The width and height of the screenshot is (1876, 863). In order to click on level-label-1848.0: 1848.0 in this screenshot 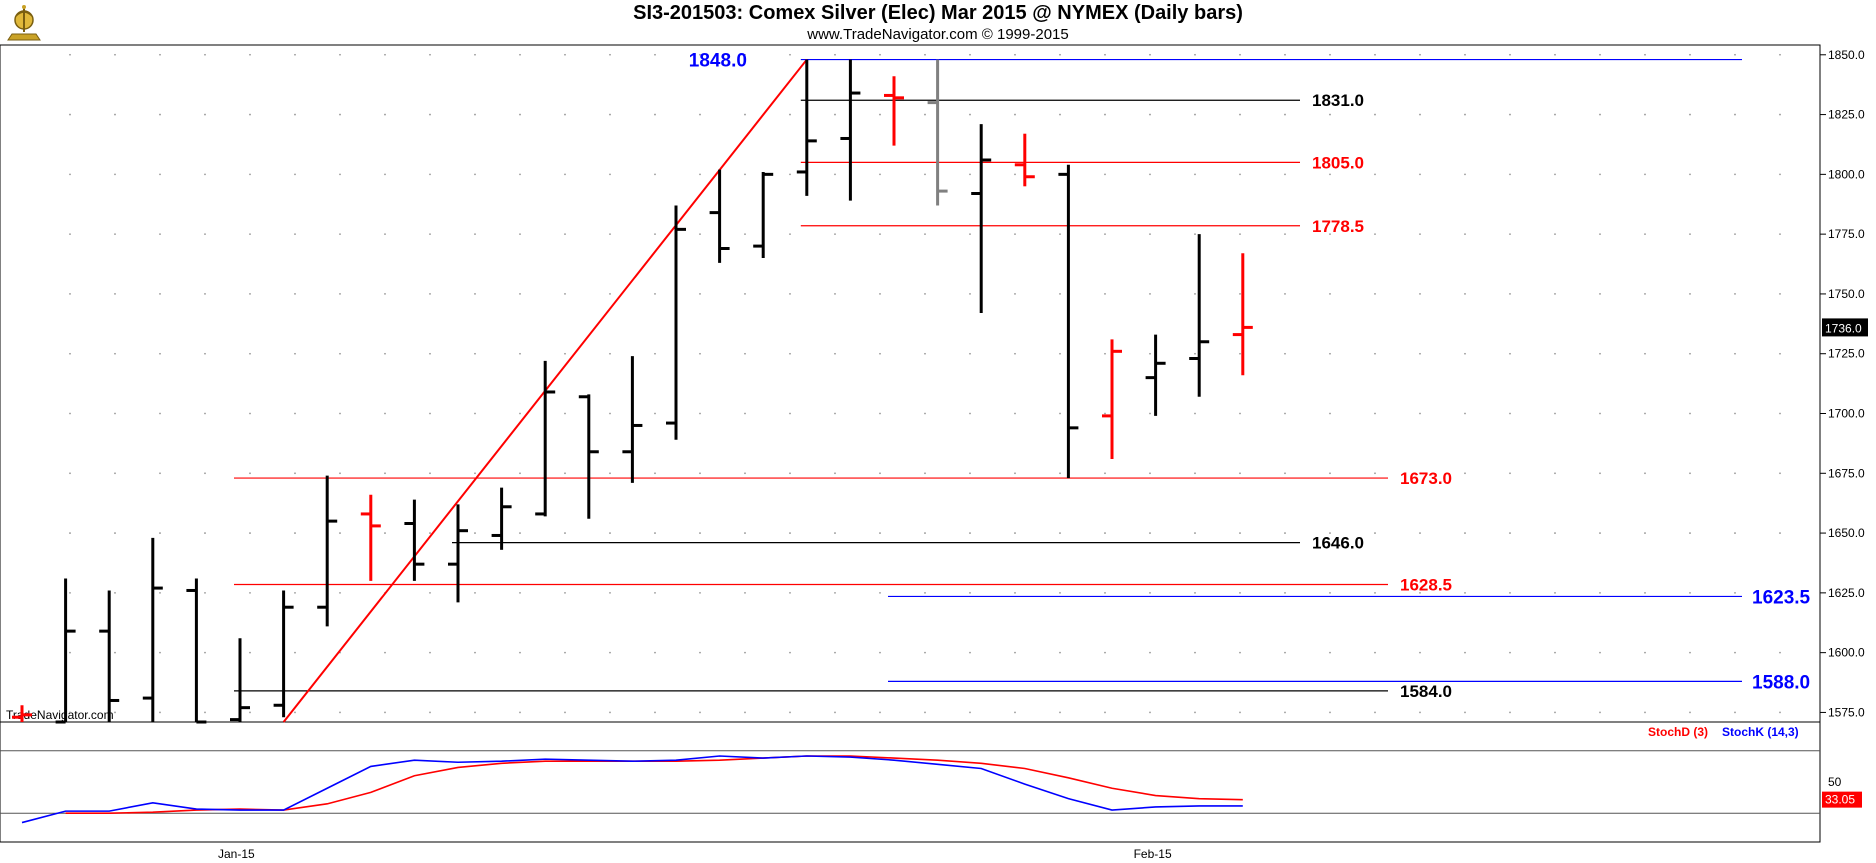, I will do `click(718, 61)`.